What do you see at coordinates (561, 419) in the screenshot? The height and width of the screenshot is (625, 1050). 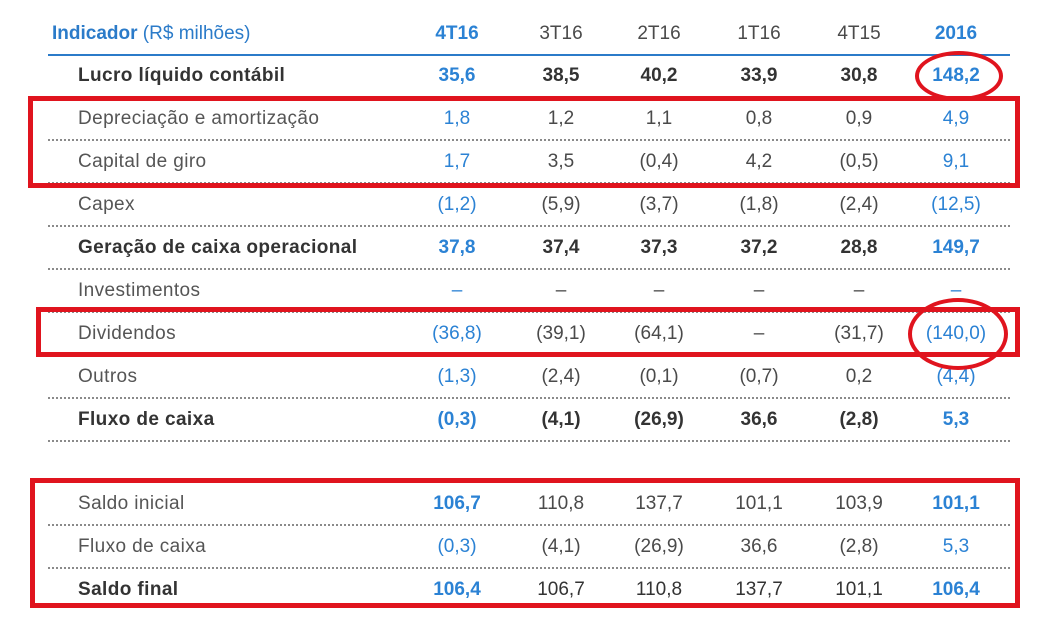 I see `cell-value: (4,1)` at bounding box center [561, 419].